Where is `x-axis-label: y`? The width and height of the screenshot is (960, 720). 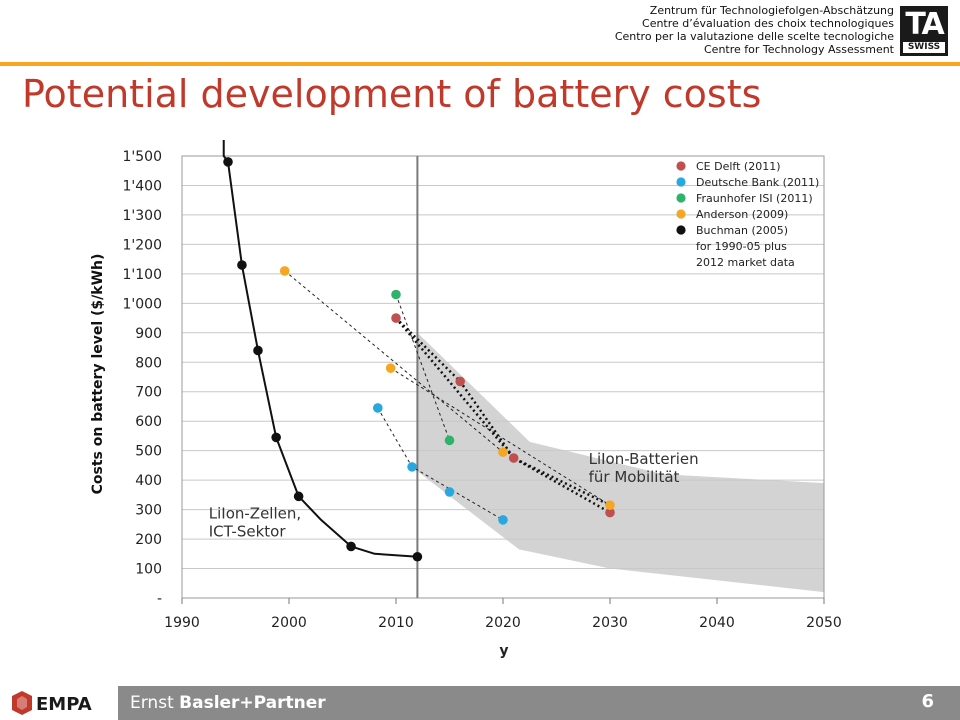 x-axis-label: y is located at coordinates (503, 651).